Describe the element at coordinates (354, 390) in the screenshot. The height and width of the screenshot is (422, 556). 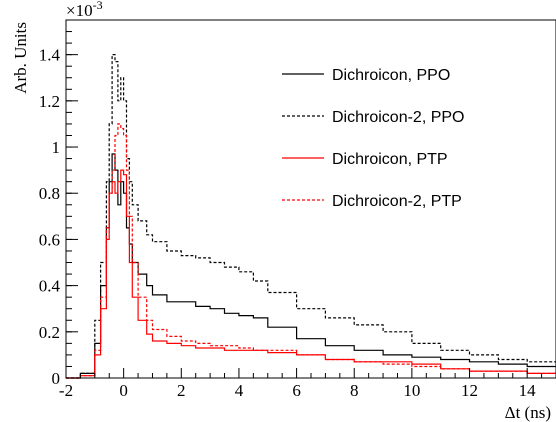
I see `x-tick-label: 8` at that location.